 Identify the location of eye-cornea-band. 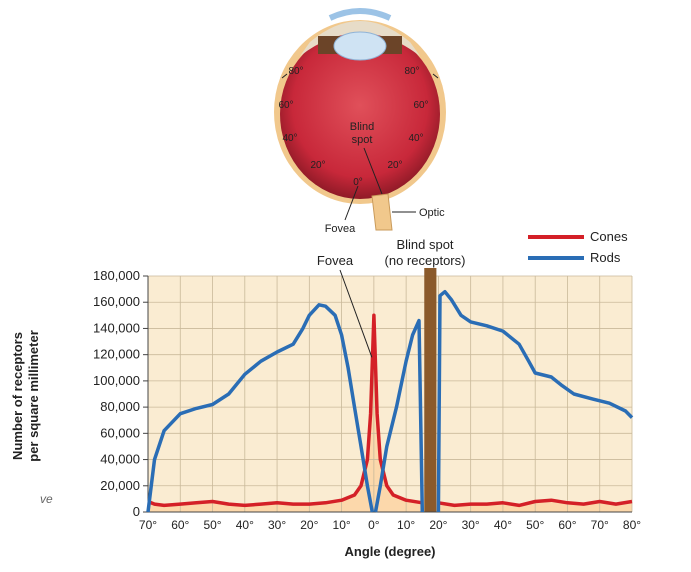
(360, 38).